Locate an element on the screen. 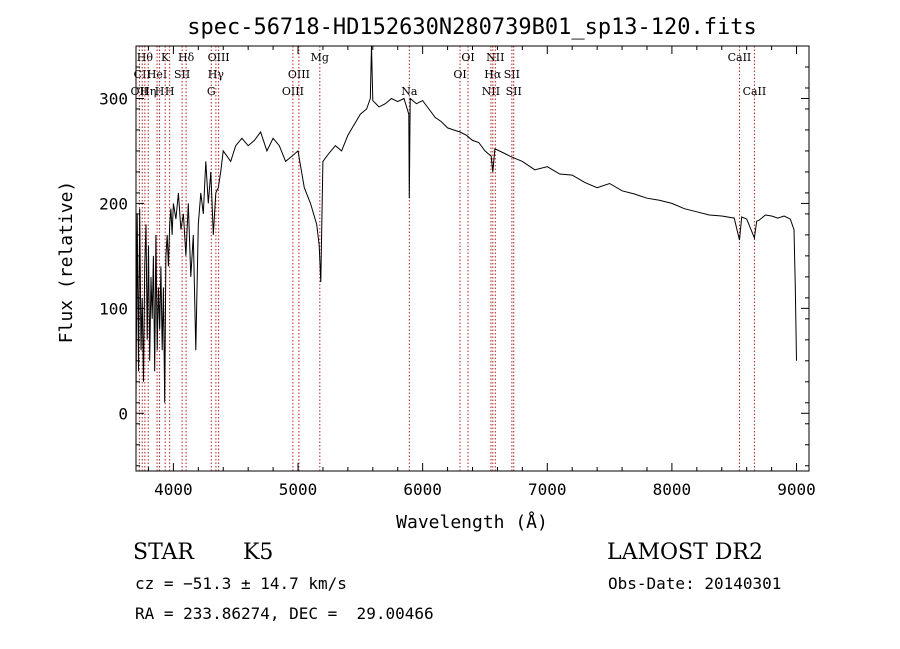 The image size is (900, 649). y-tick-label: 100 is located at coordinates (113, 308).